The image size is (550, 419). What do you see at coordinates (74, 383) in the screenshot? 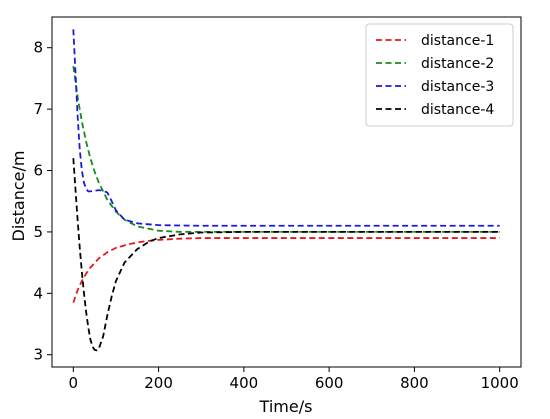
I see `x-tick-label: 0` at bounding box center [74, 383].